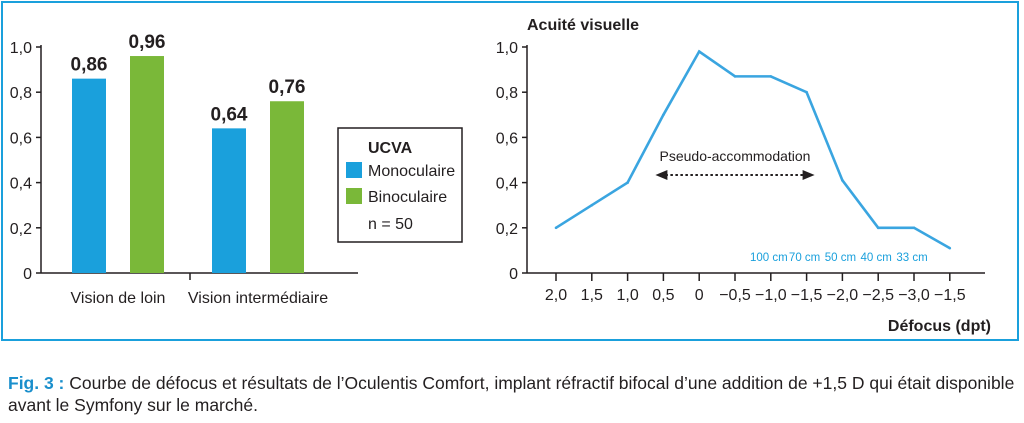  I want to click on distance-label: 40 cm, so click(876, 258).